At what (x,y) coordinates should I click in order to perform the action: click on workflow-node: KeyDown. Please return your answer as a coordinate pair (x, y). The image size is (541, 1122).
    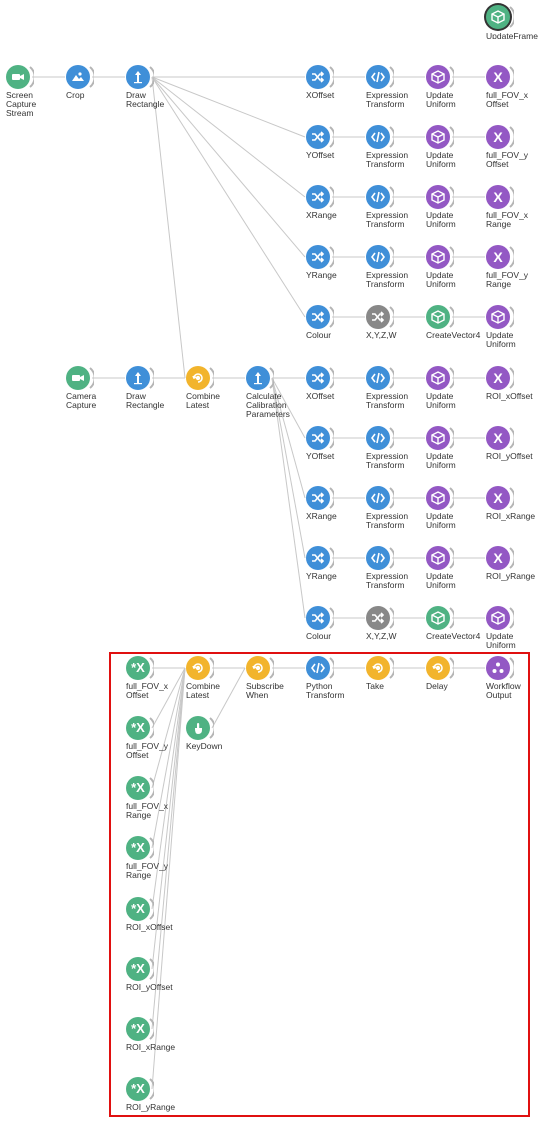
    Looking at the image, I should click on (204, 733).